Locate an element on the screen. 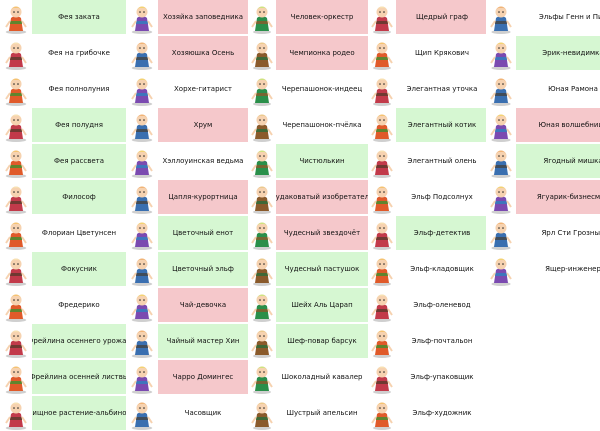  character-cell: Шеф-повар барсук is located at coordinates (308, 341).